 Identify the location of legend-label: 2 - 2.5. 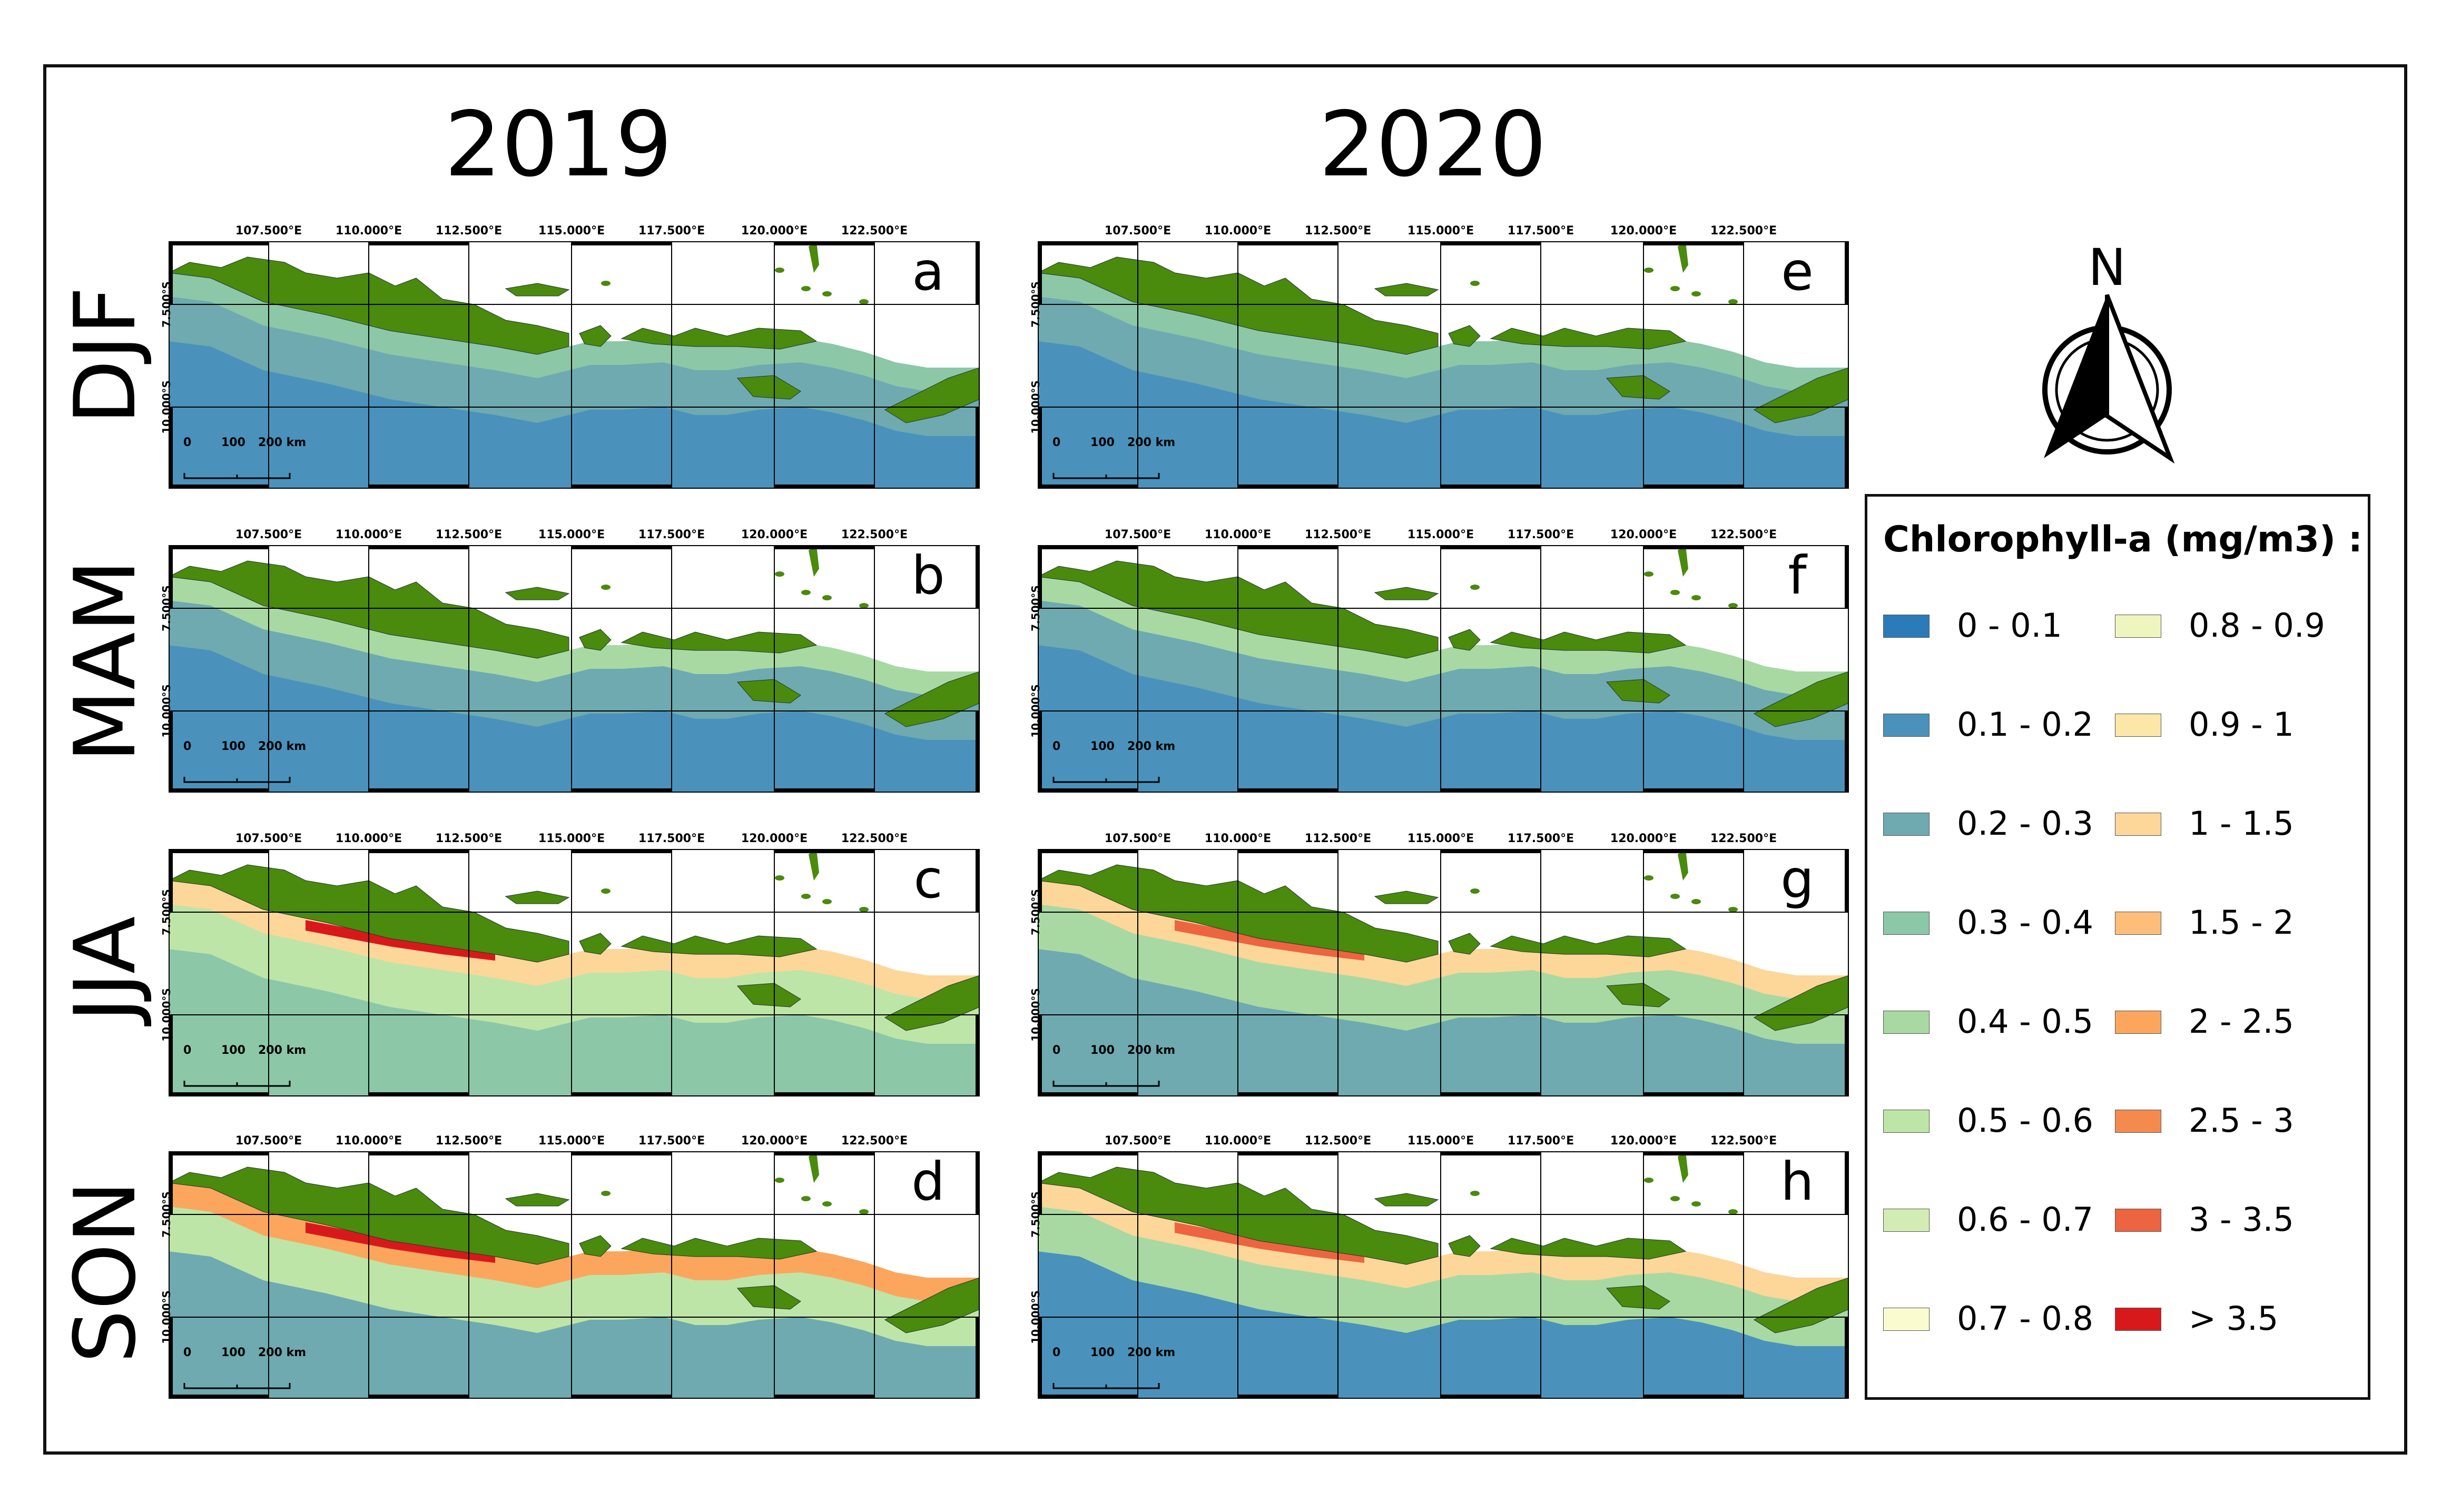
(2241, 1021).